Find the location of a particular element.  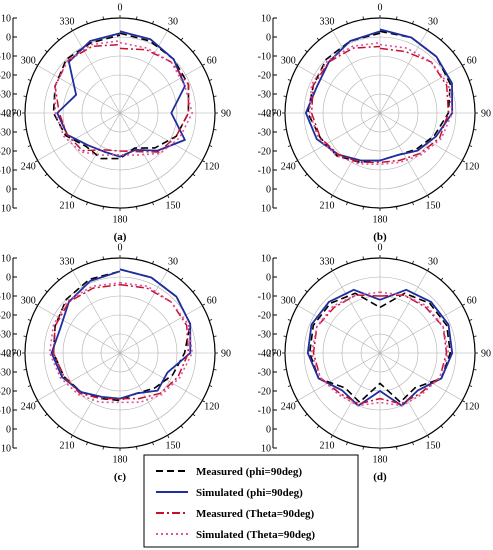

angle-label: 90 is located at coordinates (486, 354).